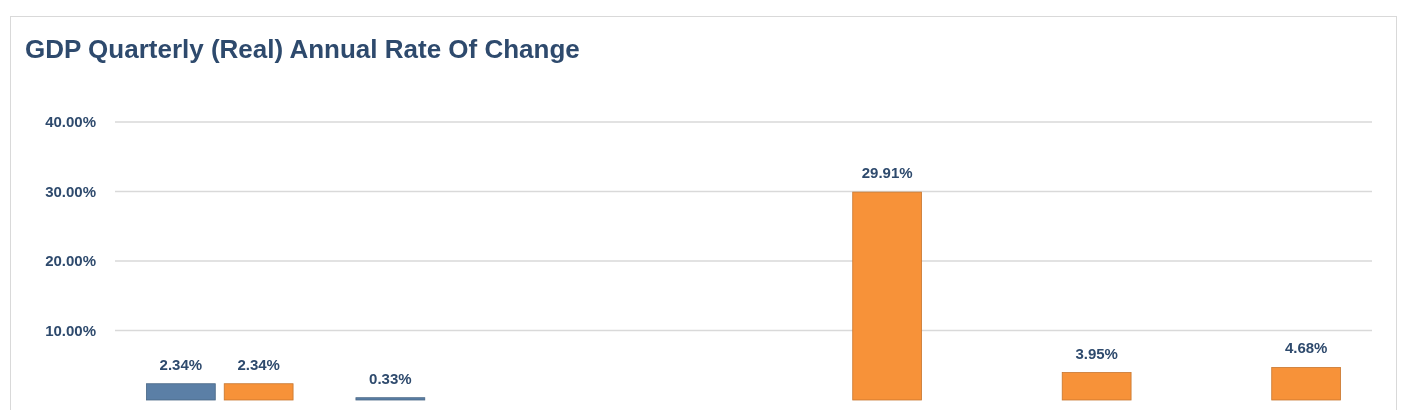  What do you see at coordinates (887, 173) in the screenshot?
I see `data-label: 29.91%` at bounding box center [887, 173].